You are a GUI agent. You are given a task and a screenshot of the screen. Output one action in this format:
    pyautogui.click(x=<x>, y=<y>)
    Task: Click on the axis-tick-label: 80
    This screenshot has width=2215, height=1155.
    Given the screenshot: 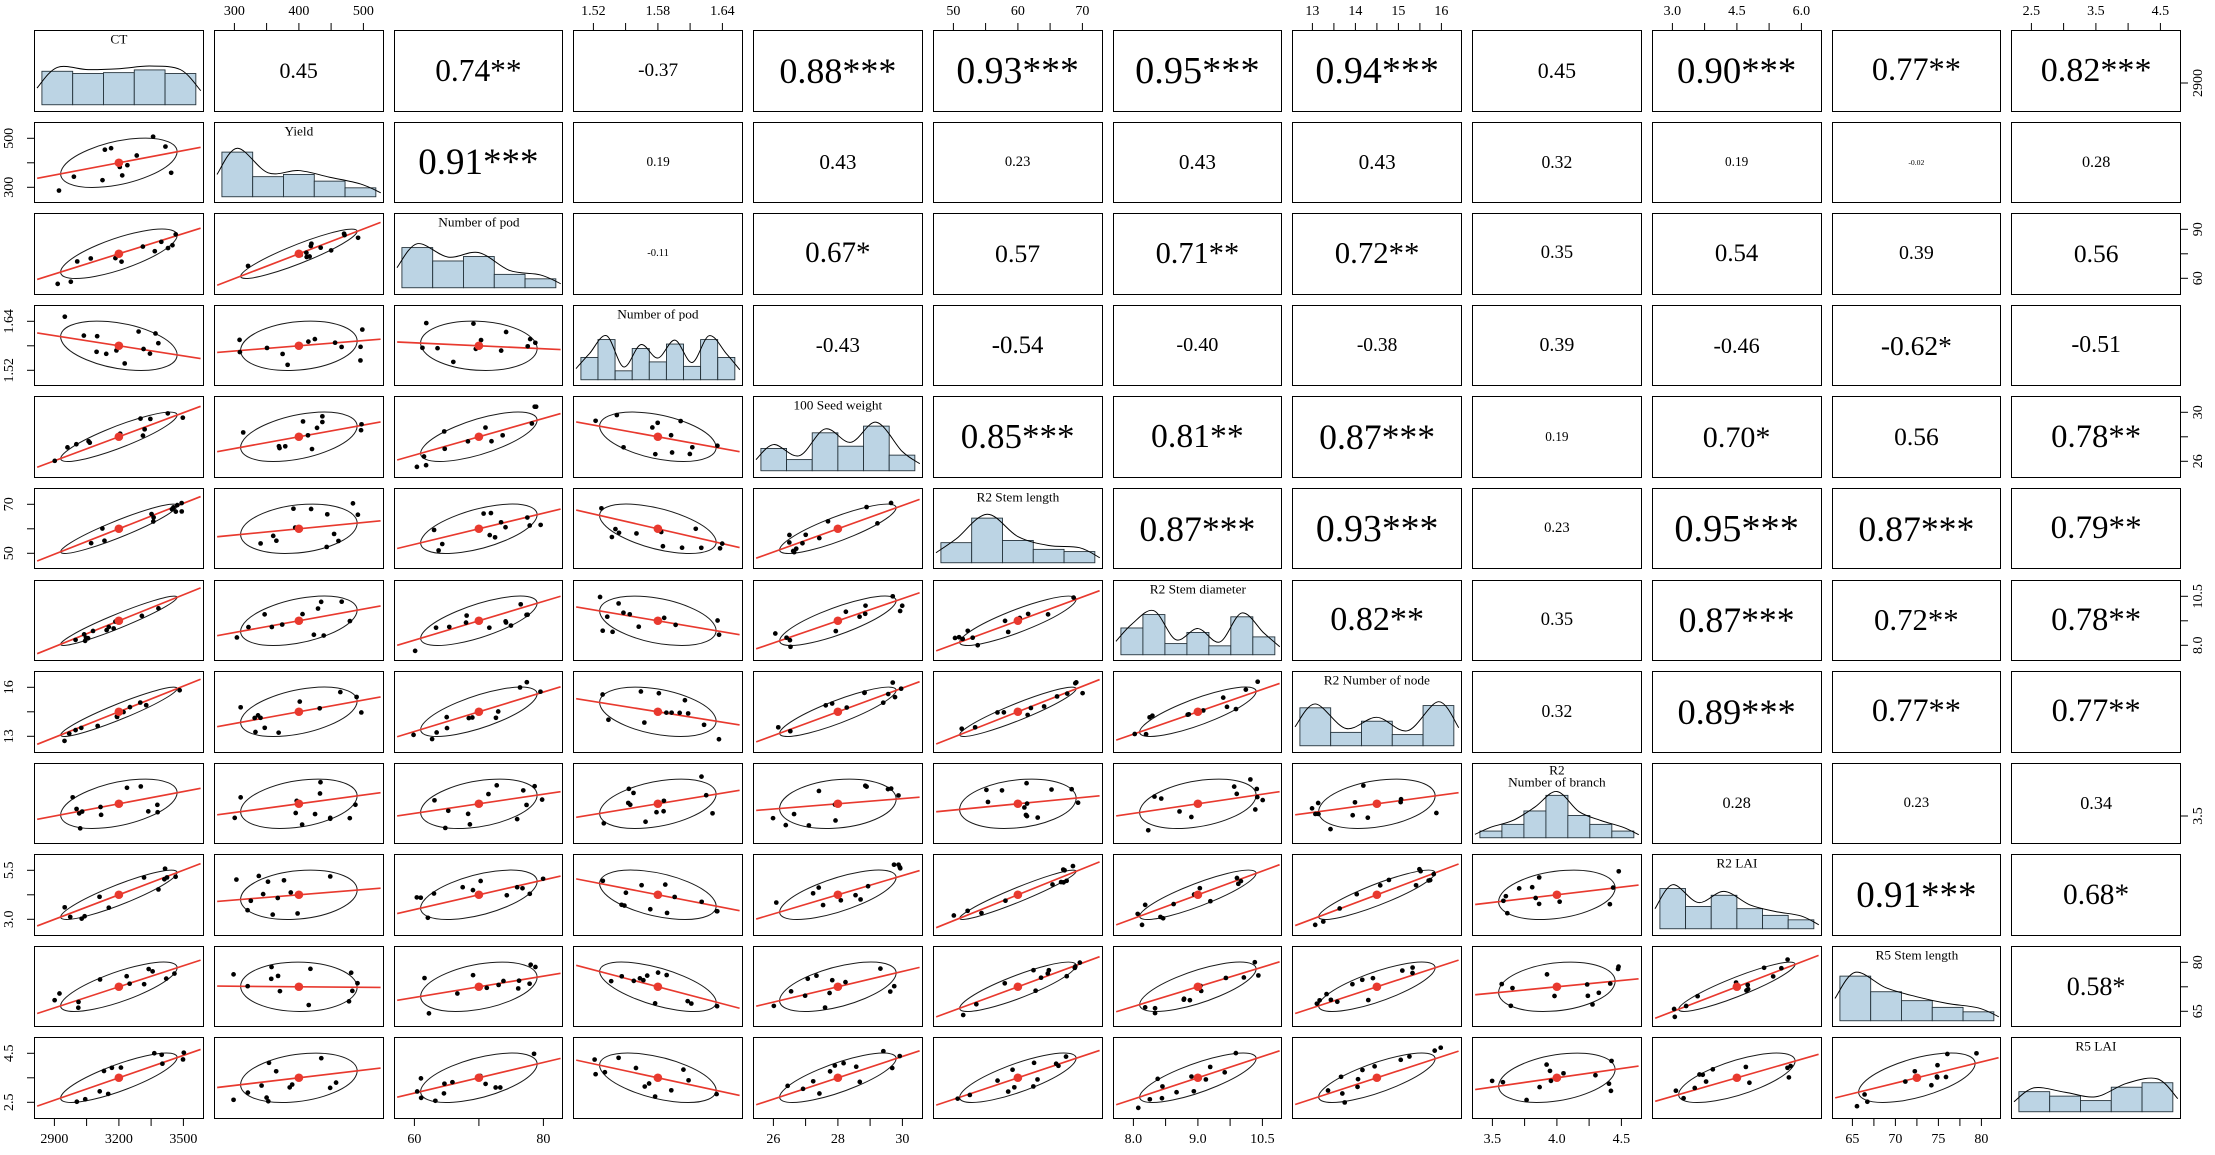 What is the action you would take?
    pyautogui.click(x=543, y=1139)
    